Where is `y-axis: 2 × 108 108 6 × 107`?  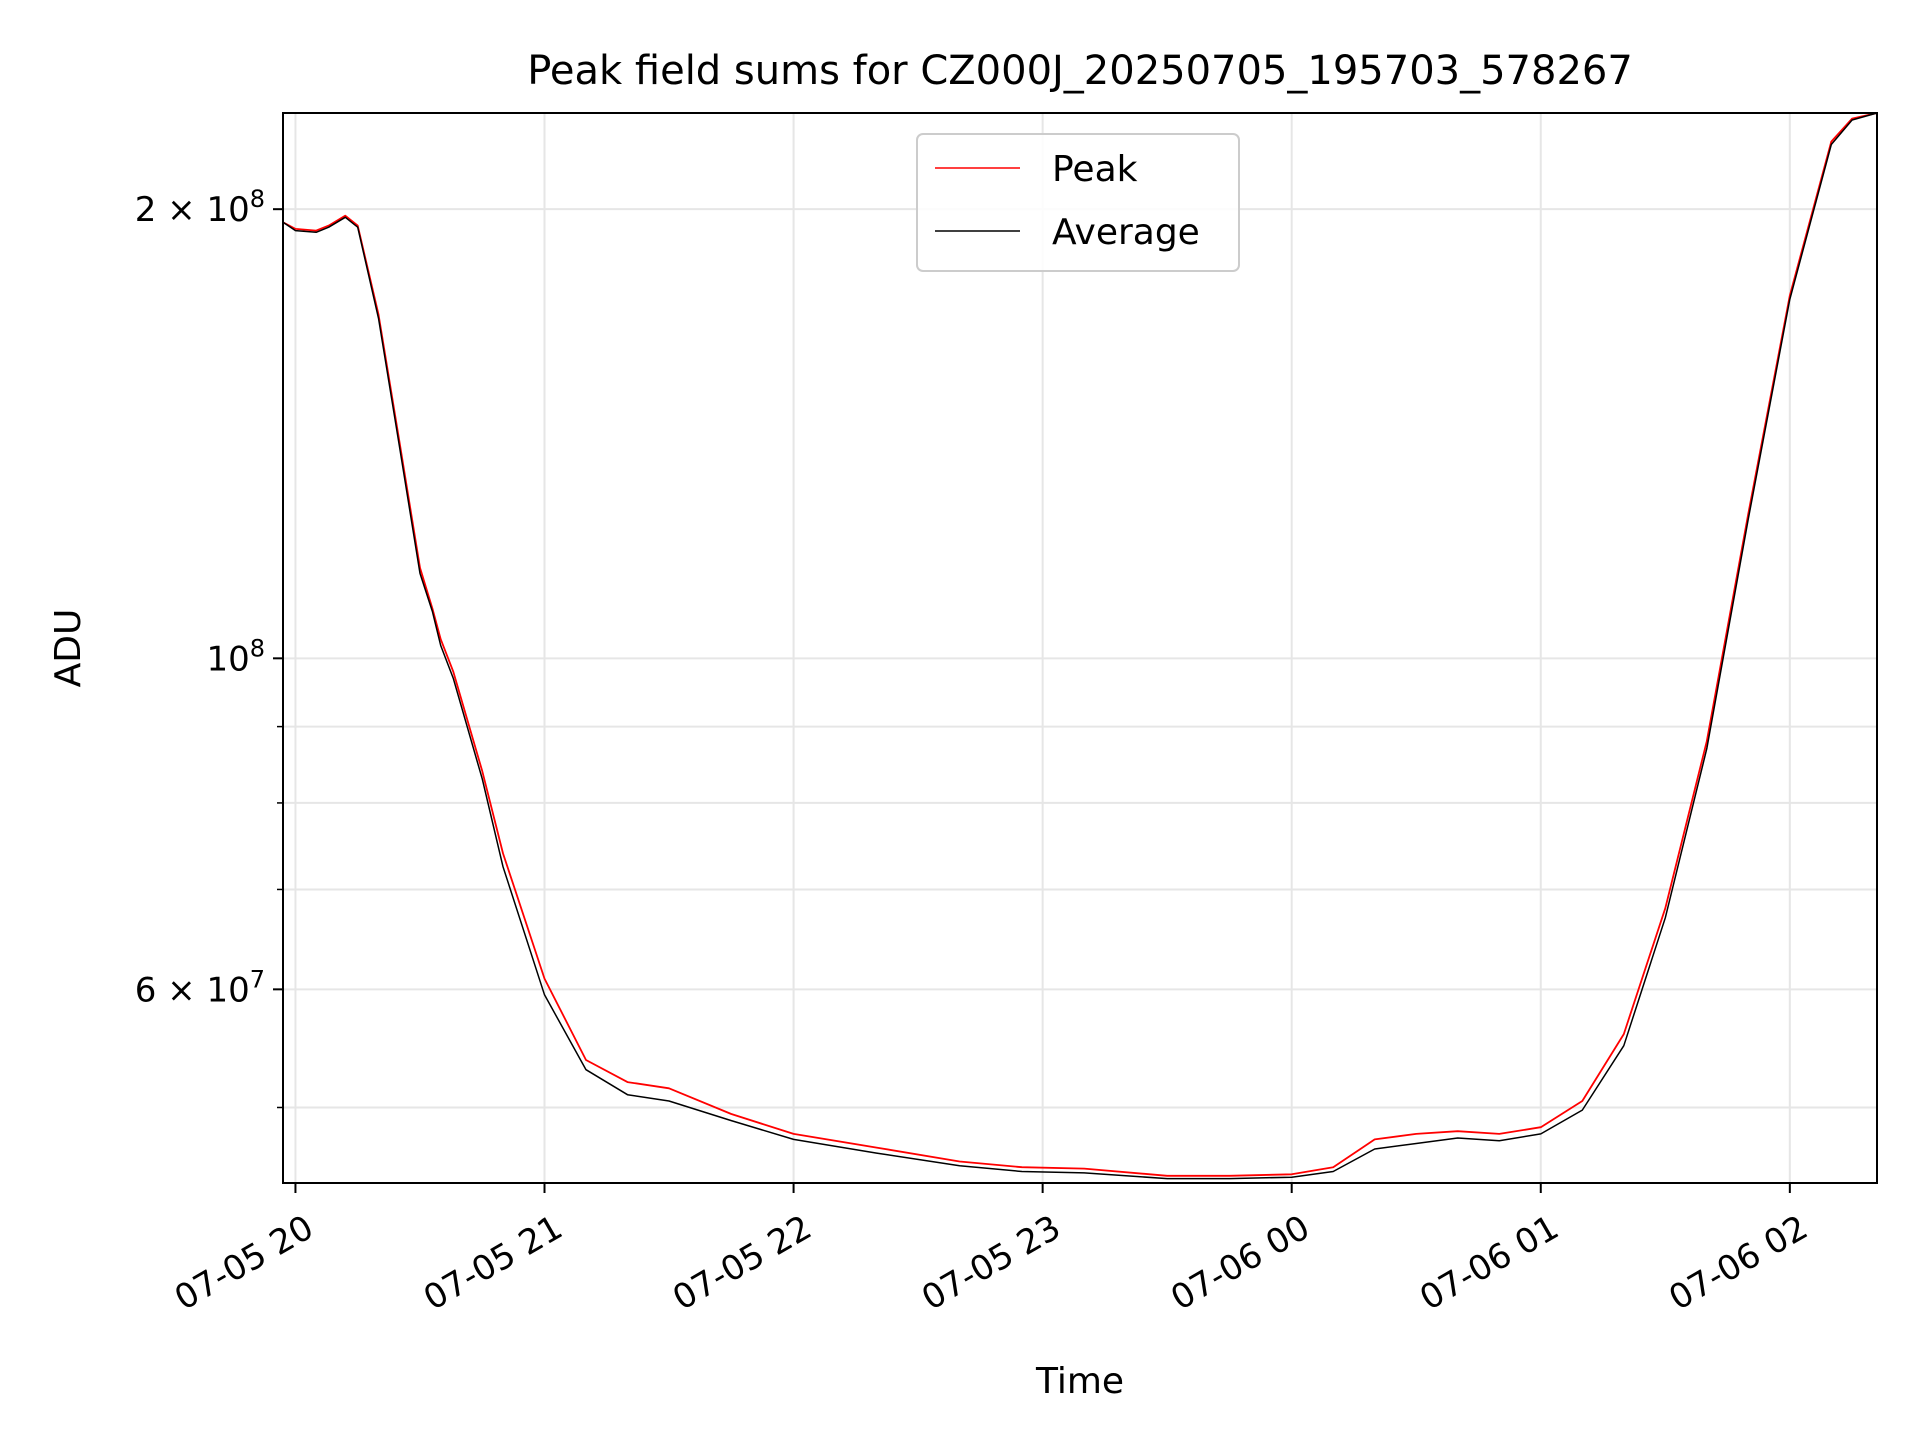 y-axis: 2 × 108 108 6 × 107 is located at coordinates (209, 647).